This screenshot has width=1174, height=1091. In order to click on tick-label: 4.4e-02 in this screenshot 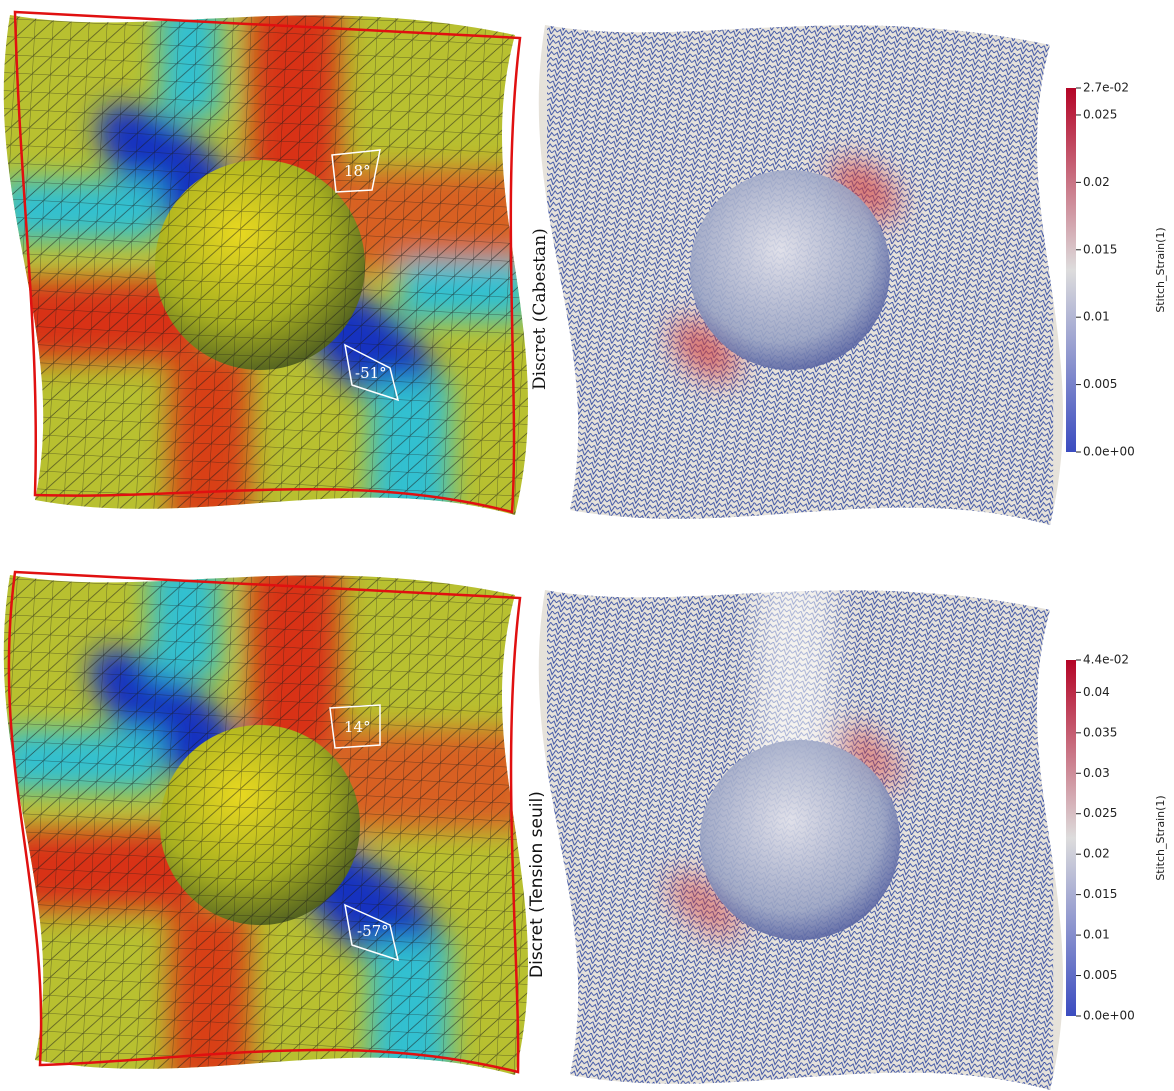, I will do `click(1106, 660)`.